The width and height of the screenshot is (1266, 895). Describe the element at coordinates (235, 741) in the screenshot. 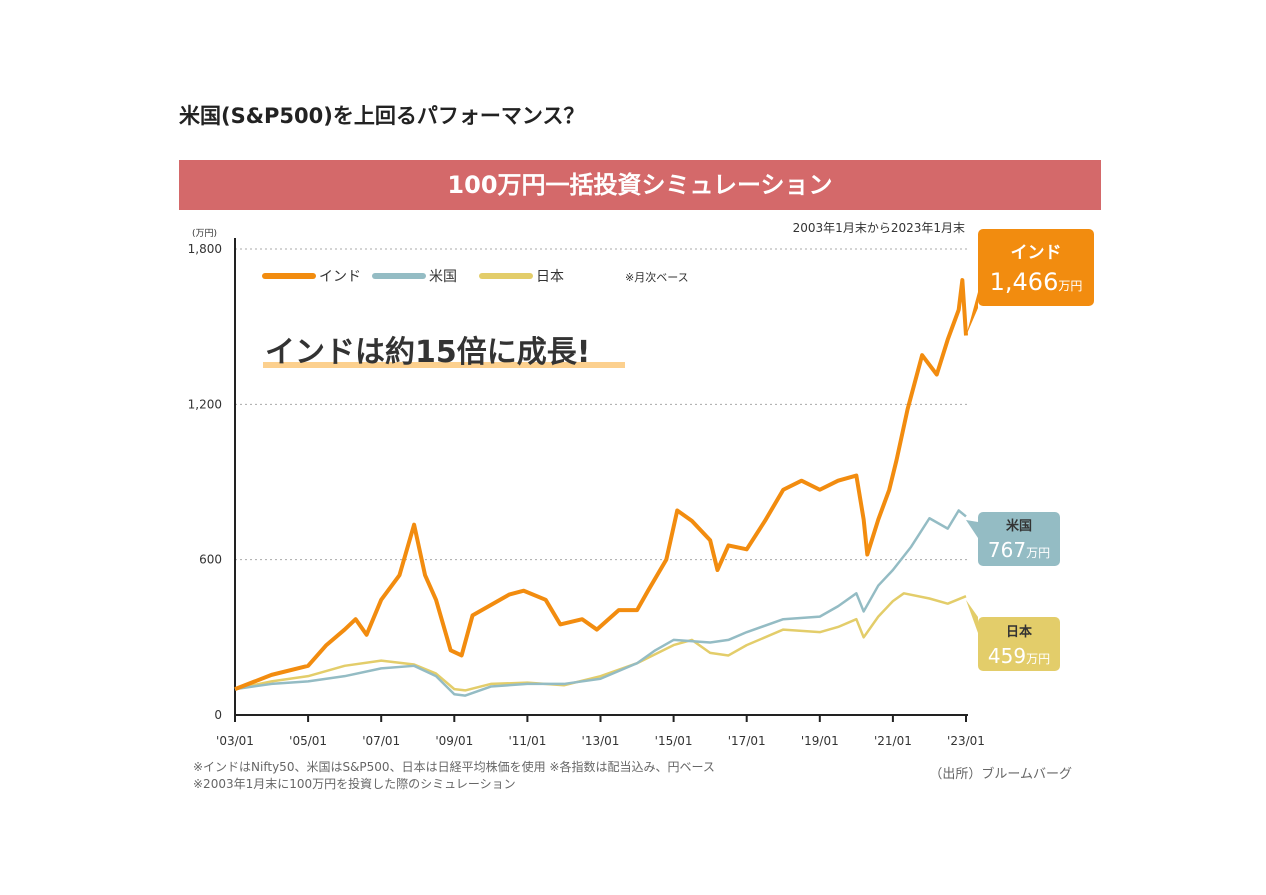

I see `x-tick-label: '03/01` at that location.